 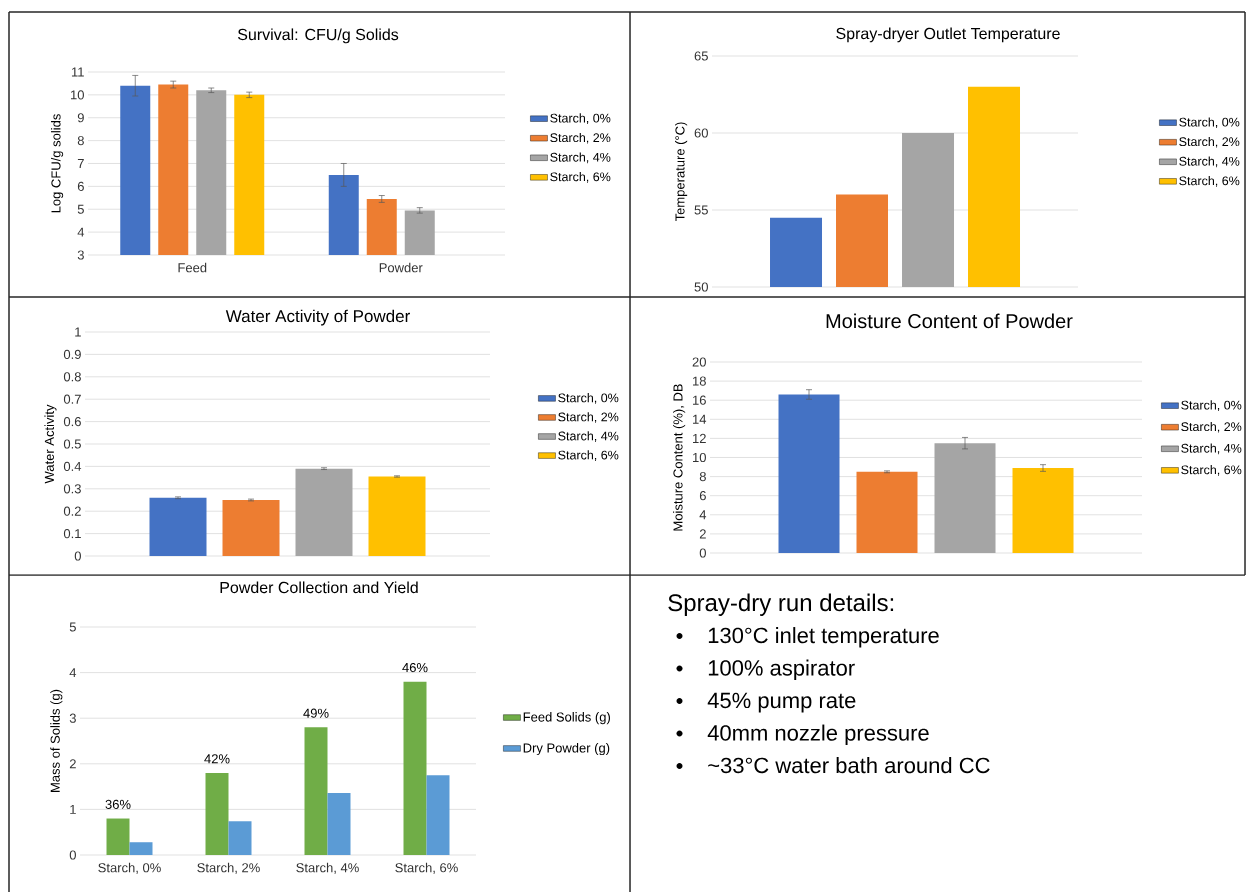 What do you see at coordinates (80, 118) in the screenshot?
I see `y-tick-label: 9` at bounding box center [80, 118].